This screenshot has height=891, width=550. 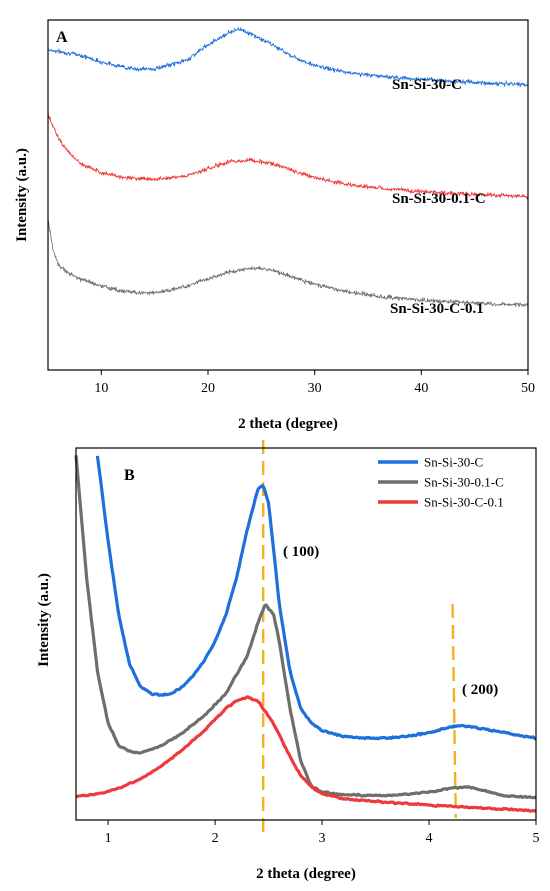 What do you see at coordinates (208, 388) in the screenshot?
I see `x-tick-label-20: 20` at bounding box center [208, 388].